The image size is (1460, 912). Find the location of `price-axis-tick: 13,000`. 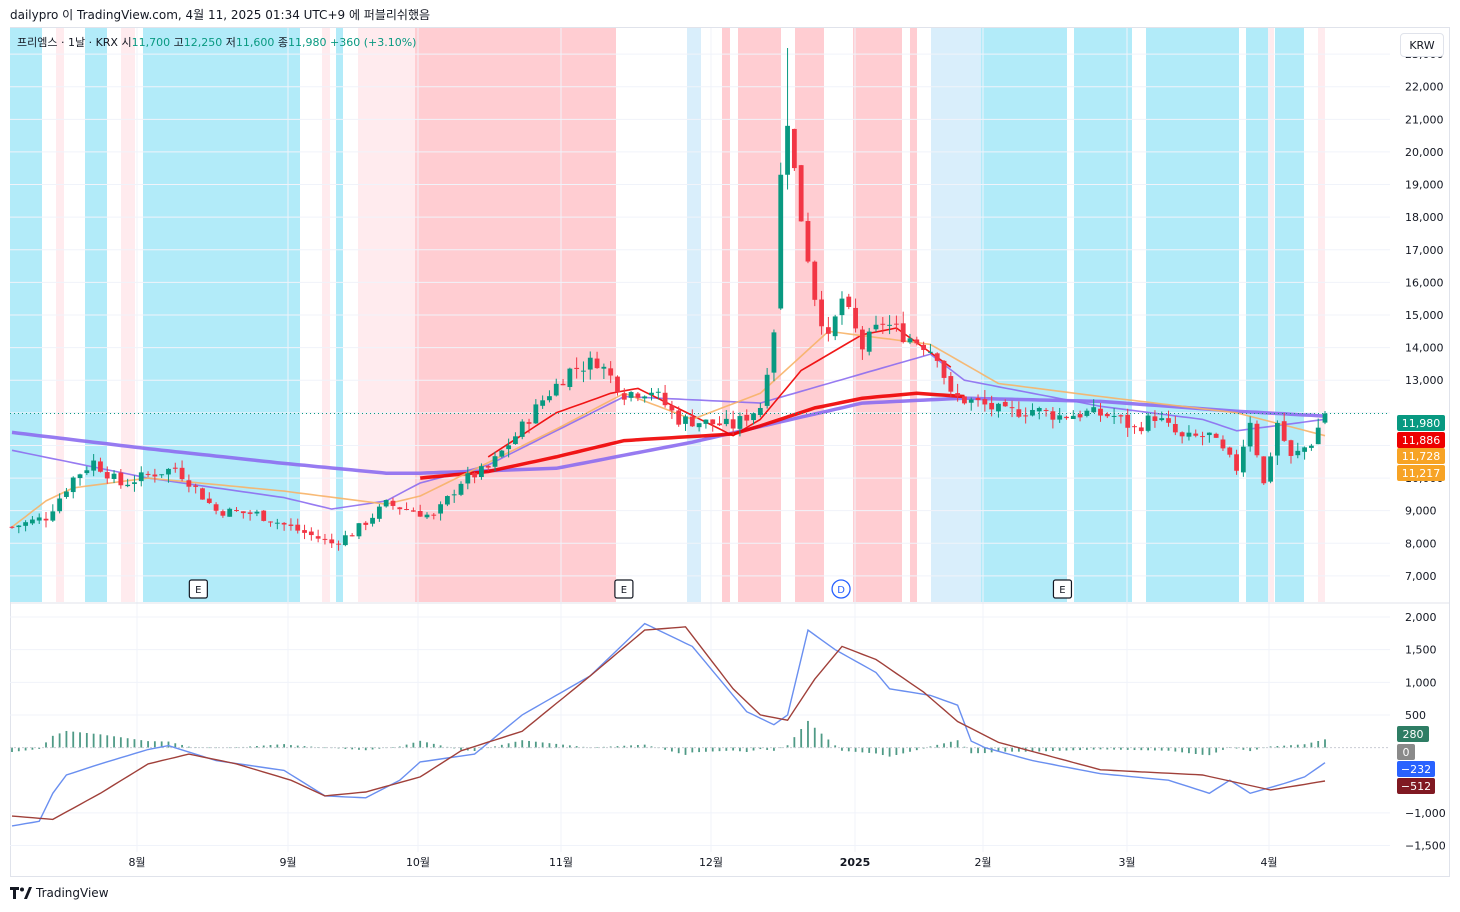

price-axis-tick: 13,000 is located at coordinates (1424, 380).